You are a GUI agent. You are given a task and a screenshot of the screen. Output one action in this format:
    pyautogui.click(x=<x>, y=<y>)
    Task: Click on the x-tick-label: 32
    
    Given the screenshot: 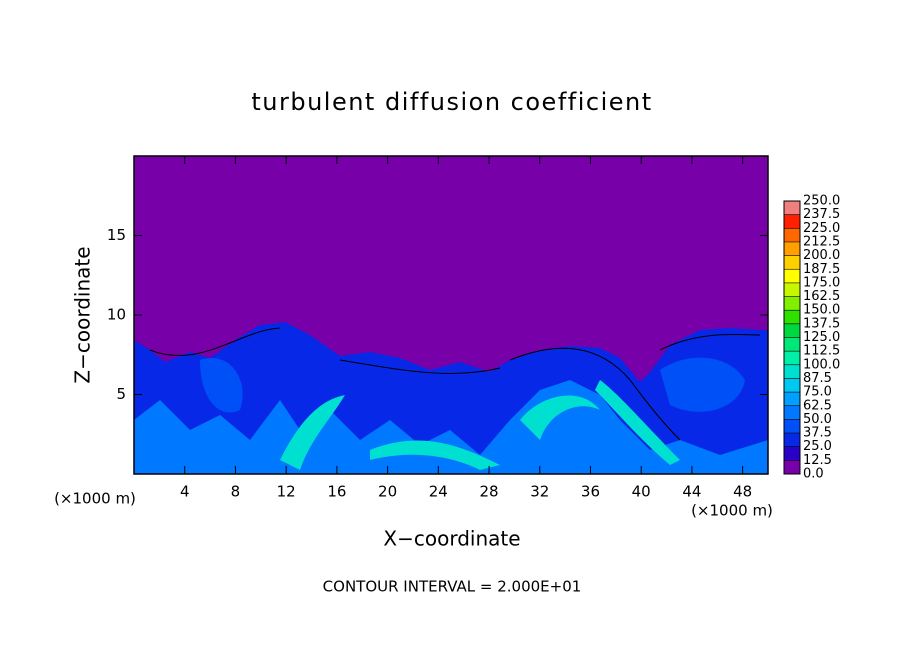 What is the action you would take?
    pyautogui.click(x=539, y=492)
    